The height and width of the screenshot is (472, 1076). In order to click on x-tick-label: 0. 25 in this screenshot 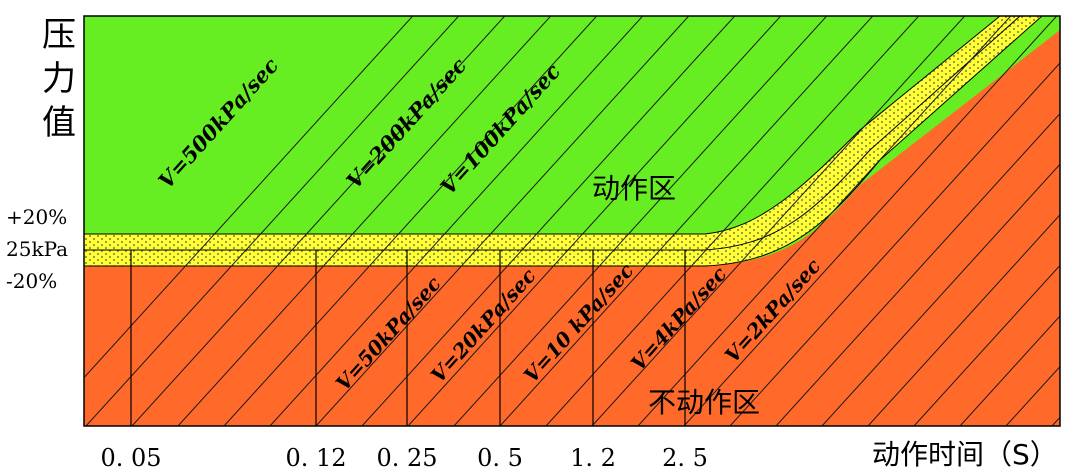, I will do `click(406, 458)`.